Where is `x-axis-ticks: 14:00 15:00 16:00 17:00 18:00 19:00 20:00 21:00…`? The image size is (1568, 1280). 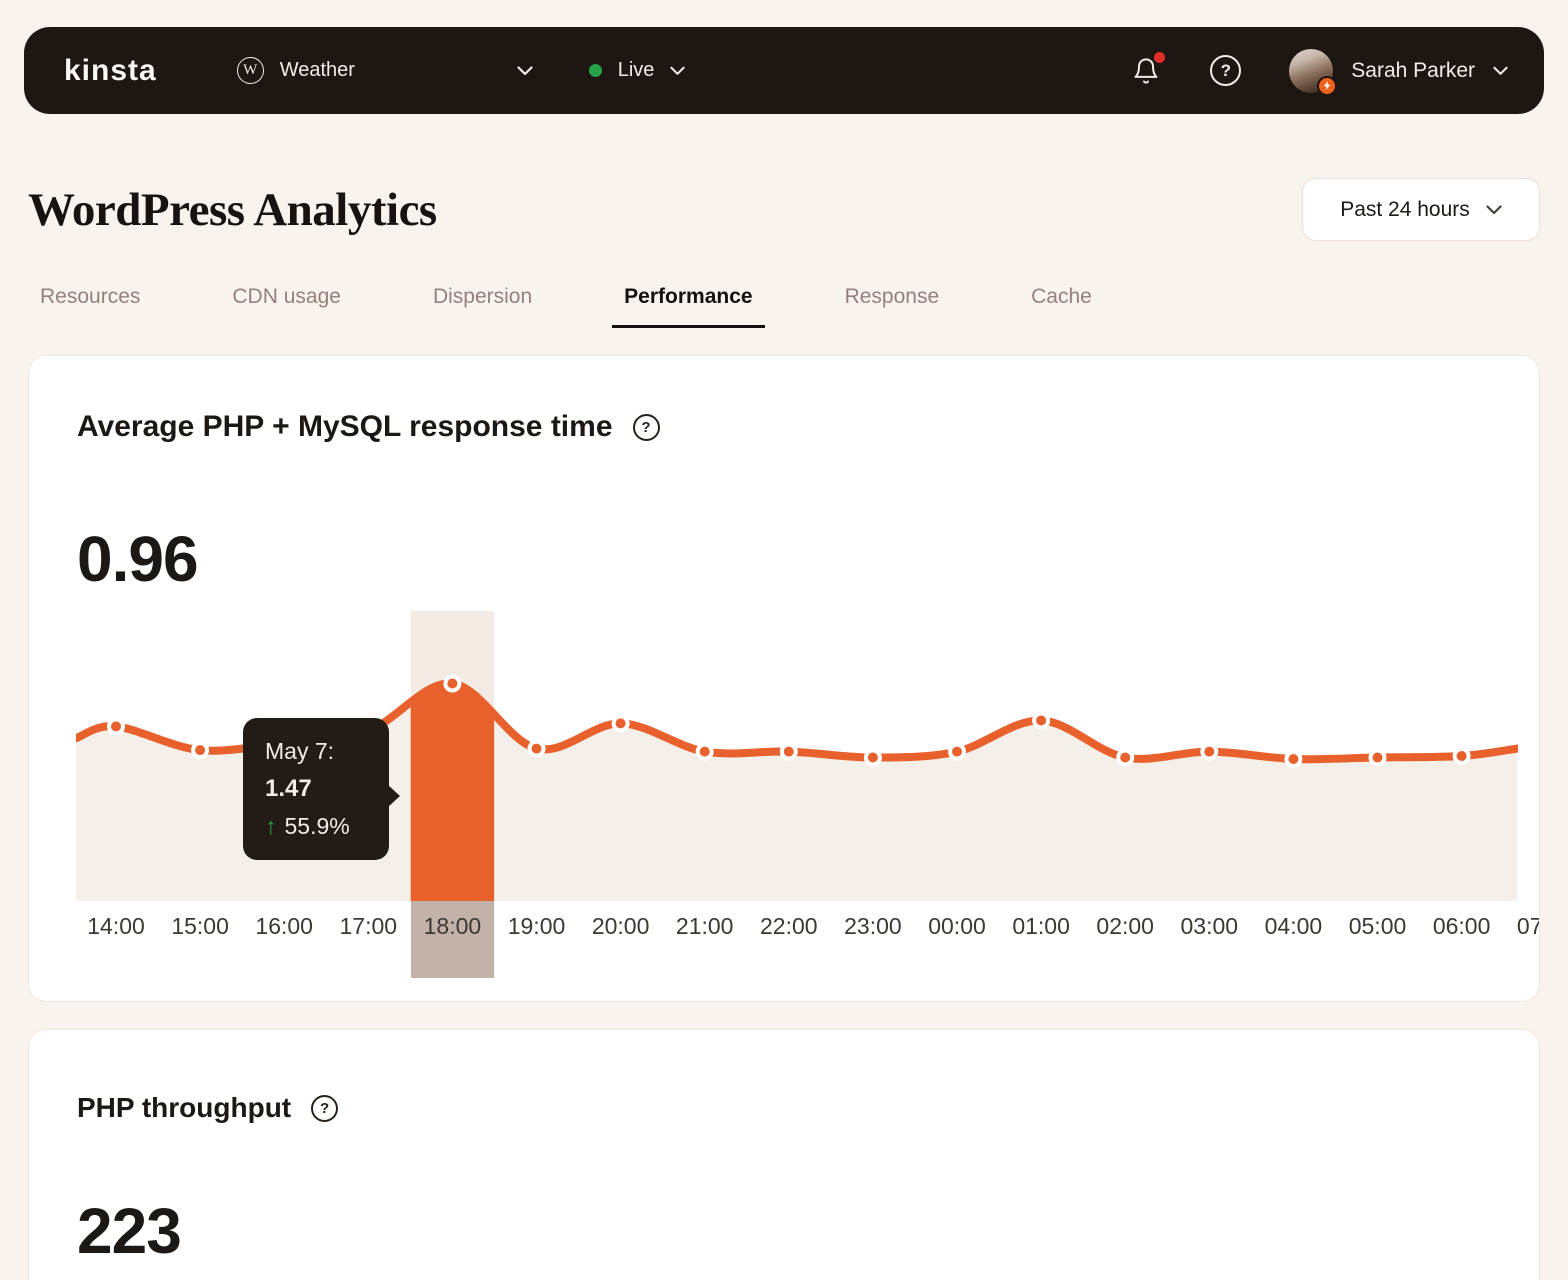 x-axis-ticks: 14:00 15:00 16:00 17:00 18:00 19:00 20:00 21:00… is located at coordinates (807, 943).